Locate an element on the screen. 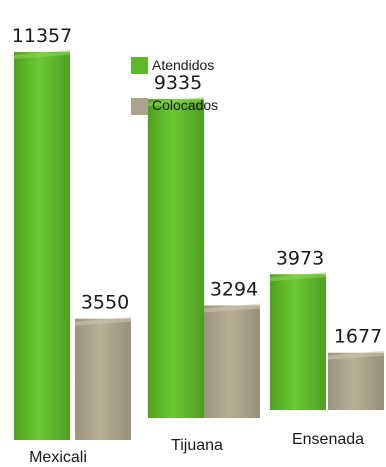  legend-swatch-atendidos is located at coordinates (139, 65).